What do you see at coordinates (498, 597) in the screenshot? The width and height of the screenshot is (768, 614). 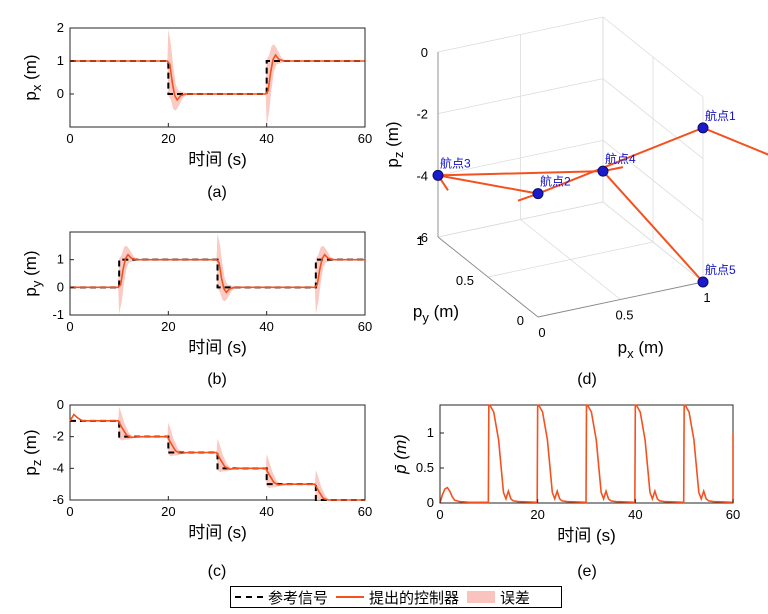 I see `legend-item-error: 误差` at bounding box center [498, 597].